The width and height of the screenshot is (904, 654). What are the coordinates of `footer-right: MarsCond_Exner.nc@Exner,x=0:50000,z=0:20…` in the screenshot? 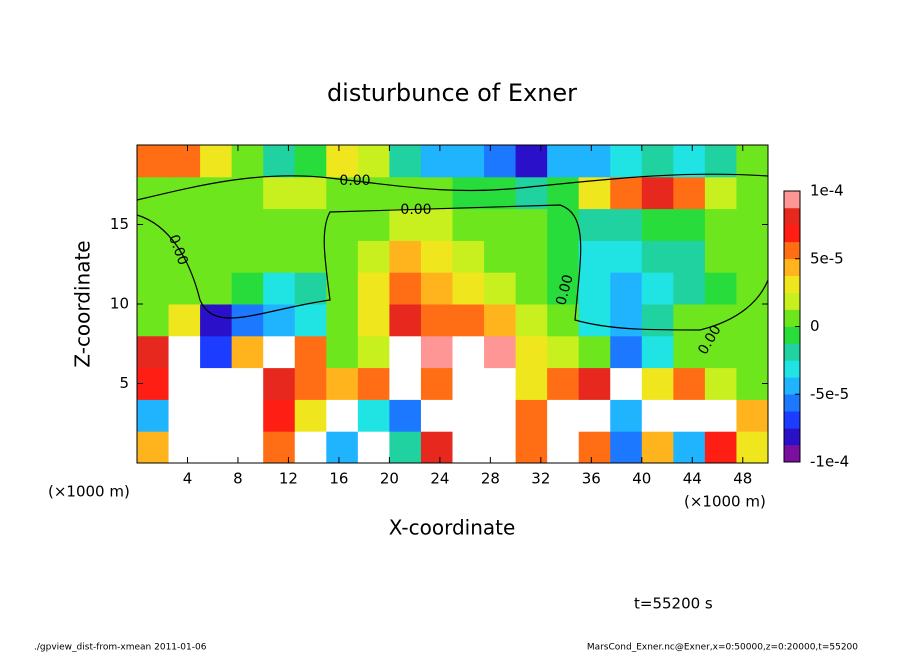 It's located at (722, 648).